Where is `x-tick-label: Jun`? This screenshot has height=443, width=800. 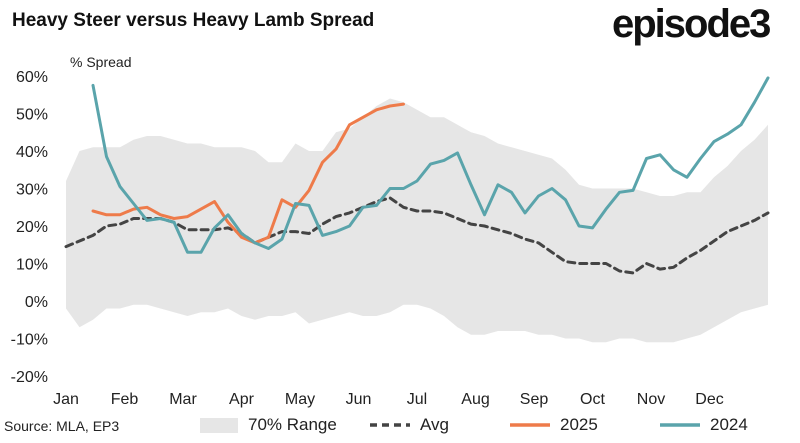 x-tick-label: Jun is located at coordinates (359, 399).